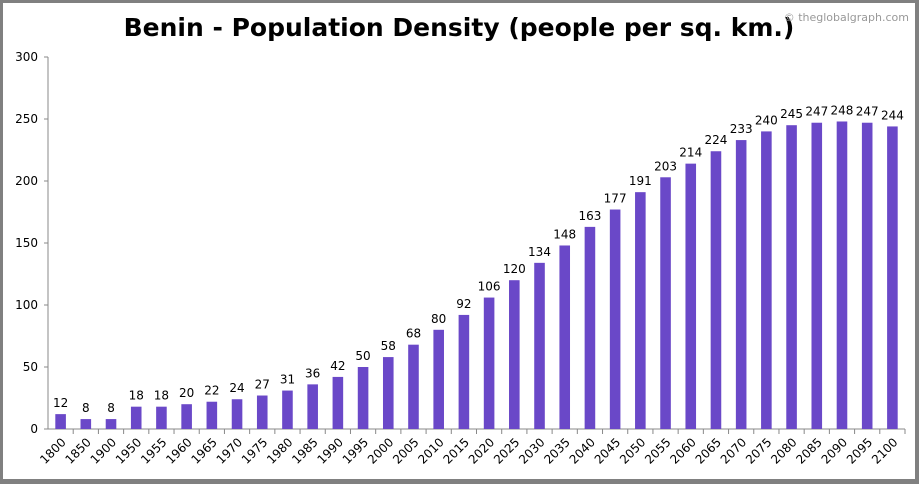  Describe the element at coordinates (211, 391) in the screenshot. I see `data-label: 22` at that location.